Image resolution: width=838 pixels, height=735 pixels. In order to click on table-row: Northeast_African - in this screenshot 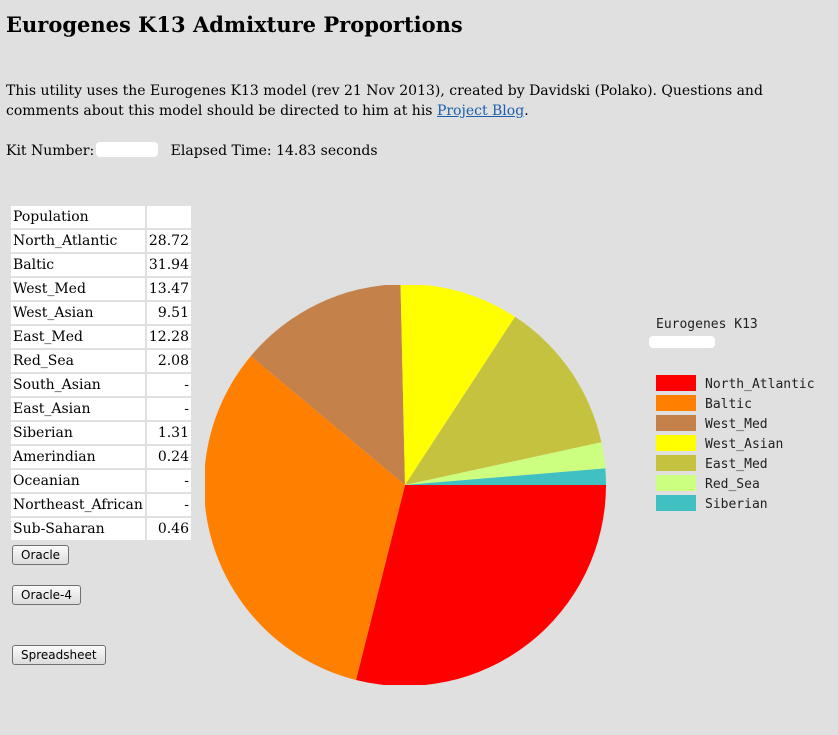, I will do `click(101, 506)`.